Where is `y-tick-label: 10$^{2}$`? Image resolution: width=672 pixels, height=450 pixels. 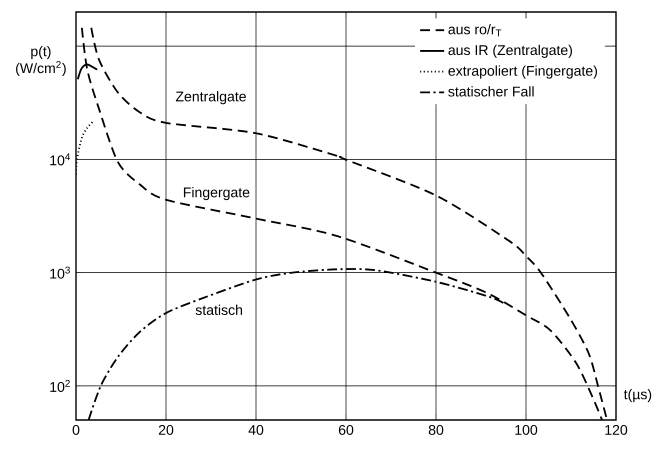
y-tick-label: 10$^{2}$ is located at coordinates (60, 386).